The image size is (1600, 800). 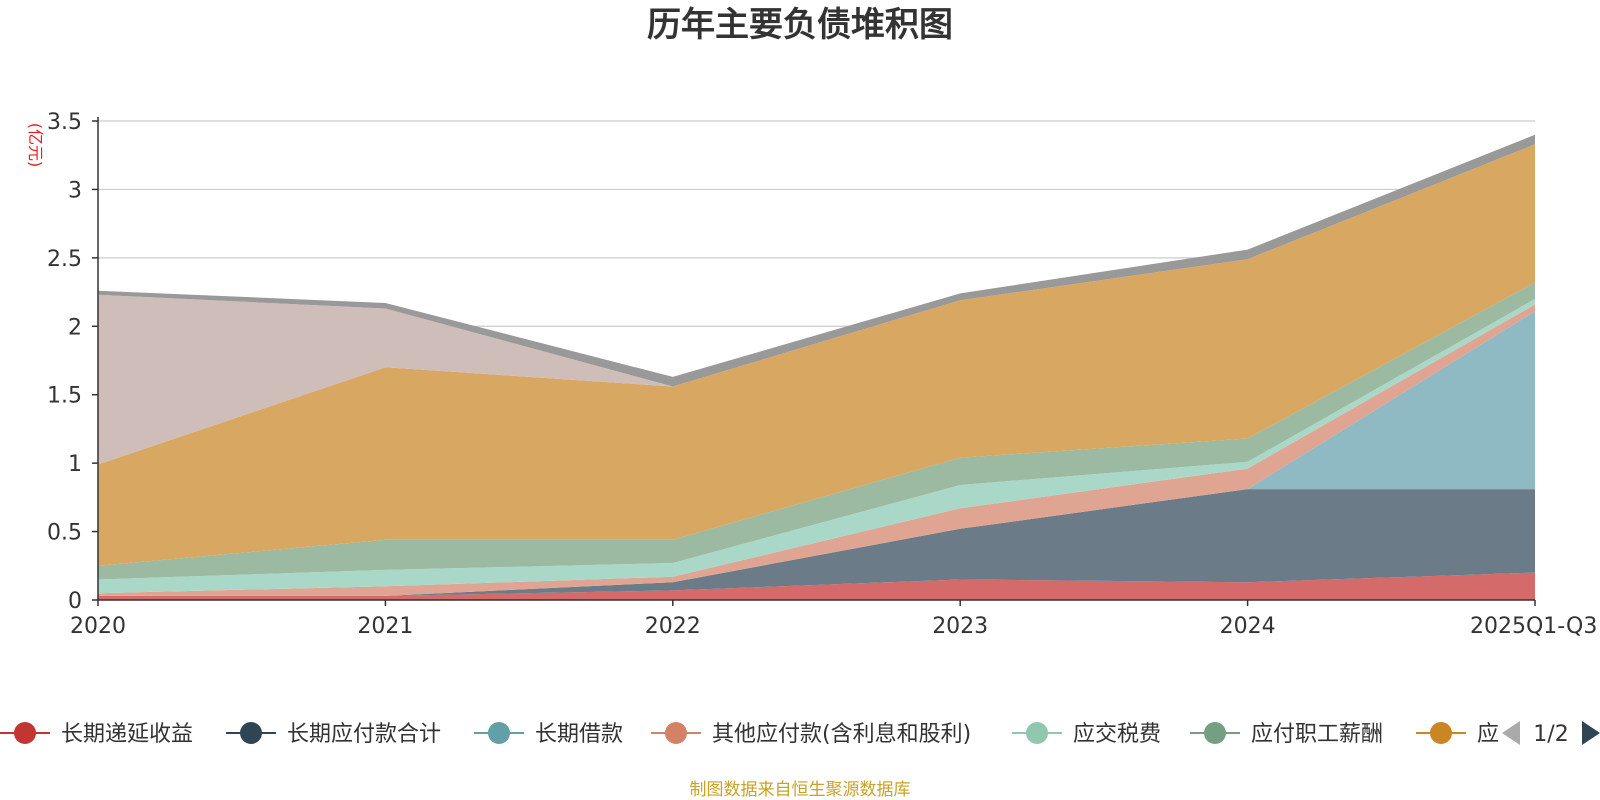 I want to click on legend-label: 应, so click(x=1488, y=734).